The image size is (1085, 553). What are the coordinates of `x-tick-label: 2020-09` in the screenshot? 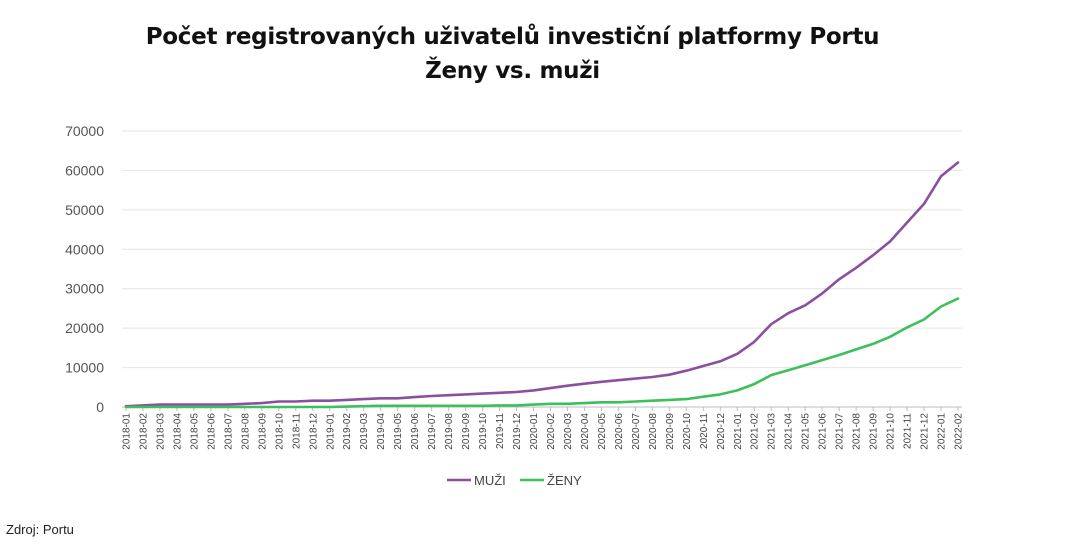 It's located at (670, 431).